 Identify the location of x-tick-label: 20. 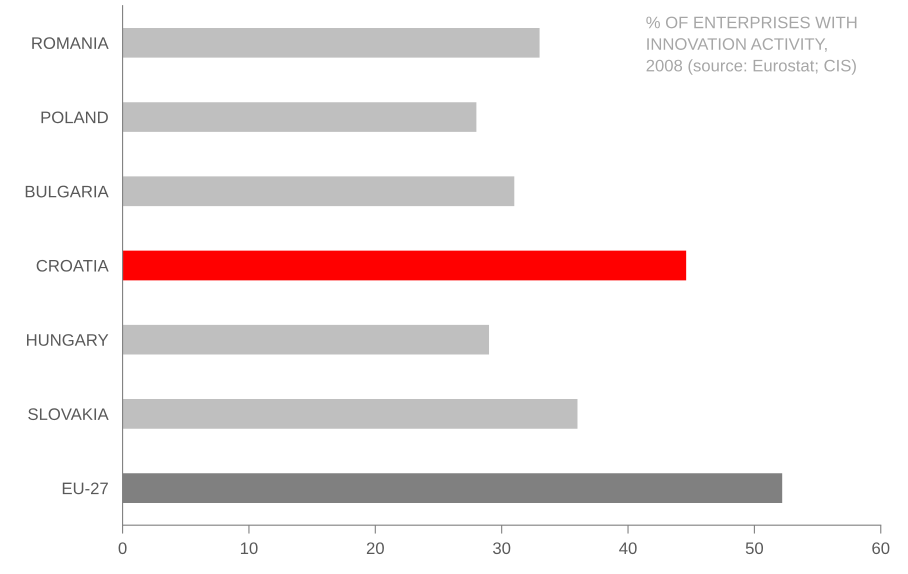
(375, 548).